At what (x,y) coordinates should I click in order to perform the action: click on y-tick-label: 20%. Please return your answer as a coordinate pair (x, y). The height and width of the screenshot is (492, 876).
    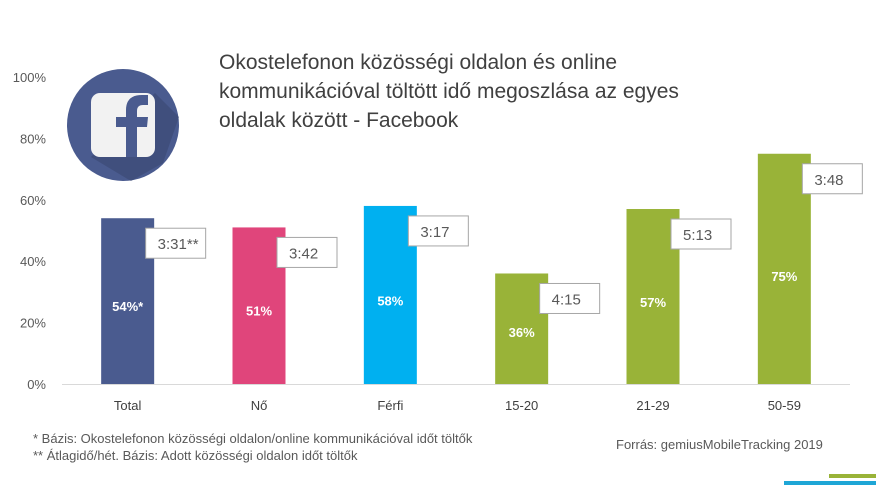
    Looking at the image, I should click on (33, 323).